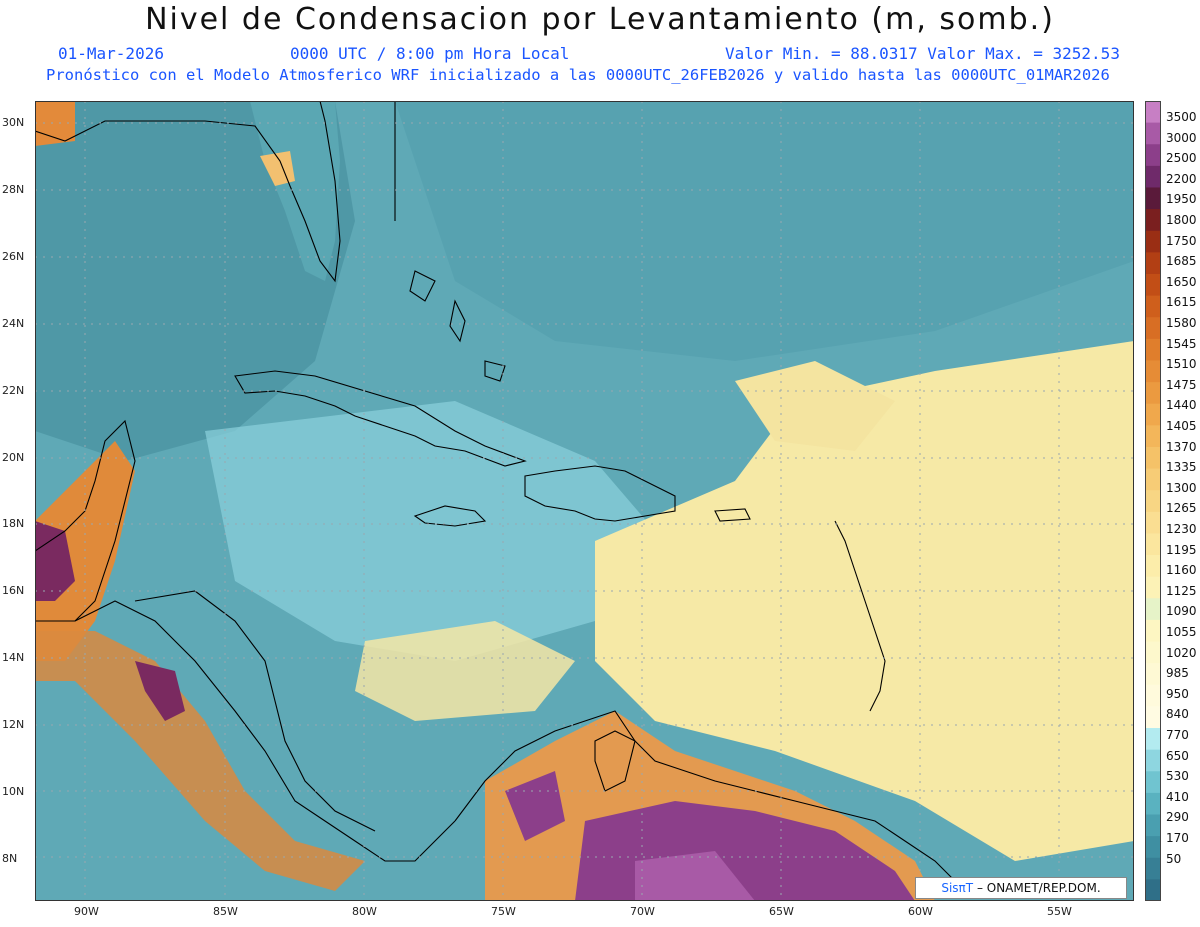  I want to click on colorbar-label: 1950, so click(1181, 199).